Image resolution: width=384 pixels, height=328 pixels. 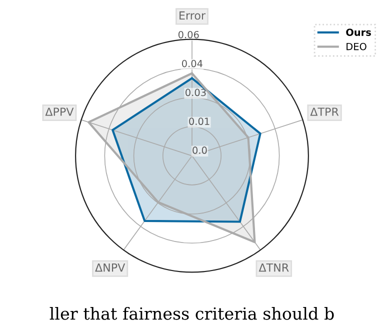 What do you see at coordinates (199, 150) in the screenshot?
I see `y-tick-label: 0.0` at bounding box center [199, 150].